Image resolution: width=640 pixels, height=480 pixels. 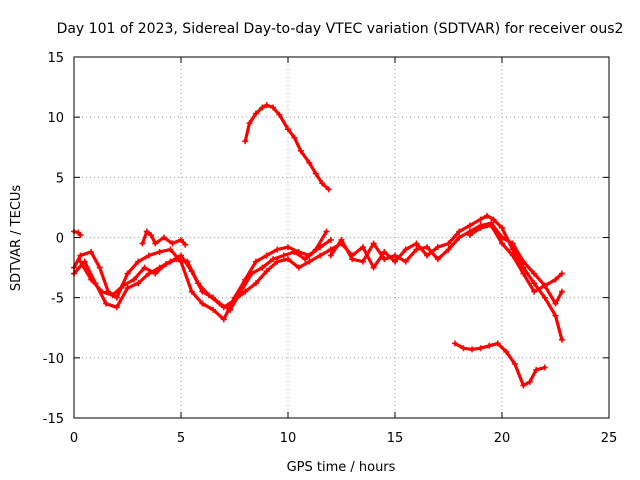 I want to click on x-axis-label: GPS time / hours, so click(x=341, y=467).